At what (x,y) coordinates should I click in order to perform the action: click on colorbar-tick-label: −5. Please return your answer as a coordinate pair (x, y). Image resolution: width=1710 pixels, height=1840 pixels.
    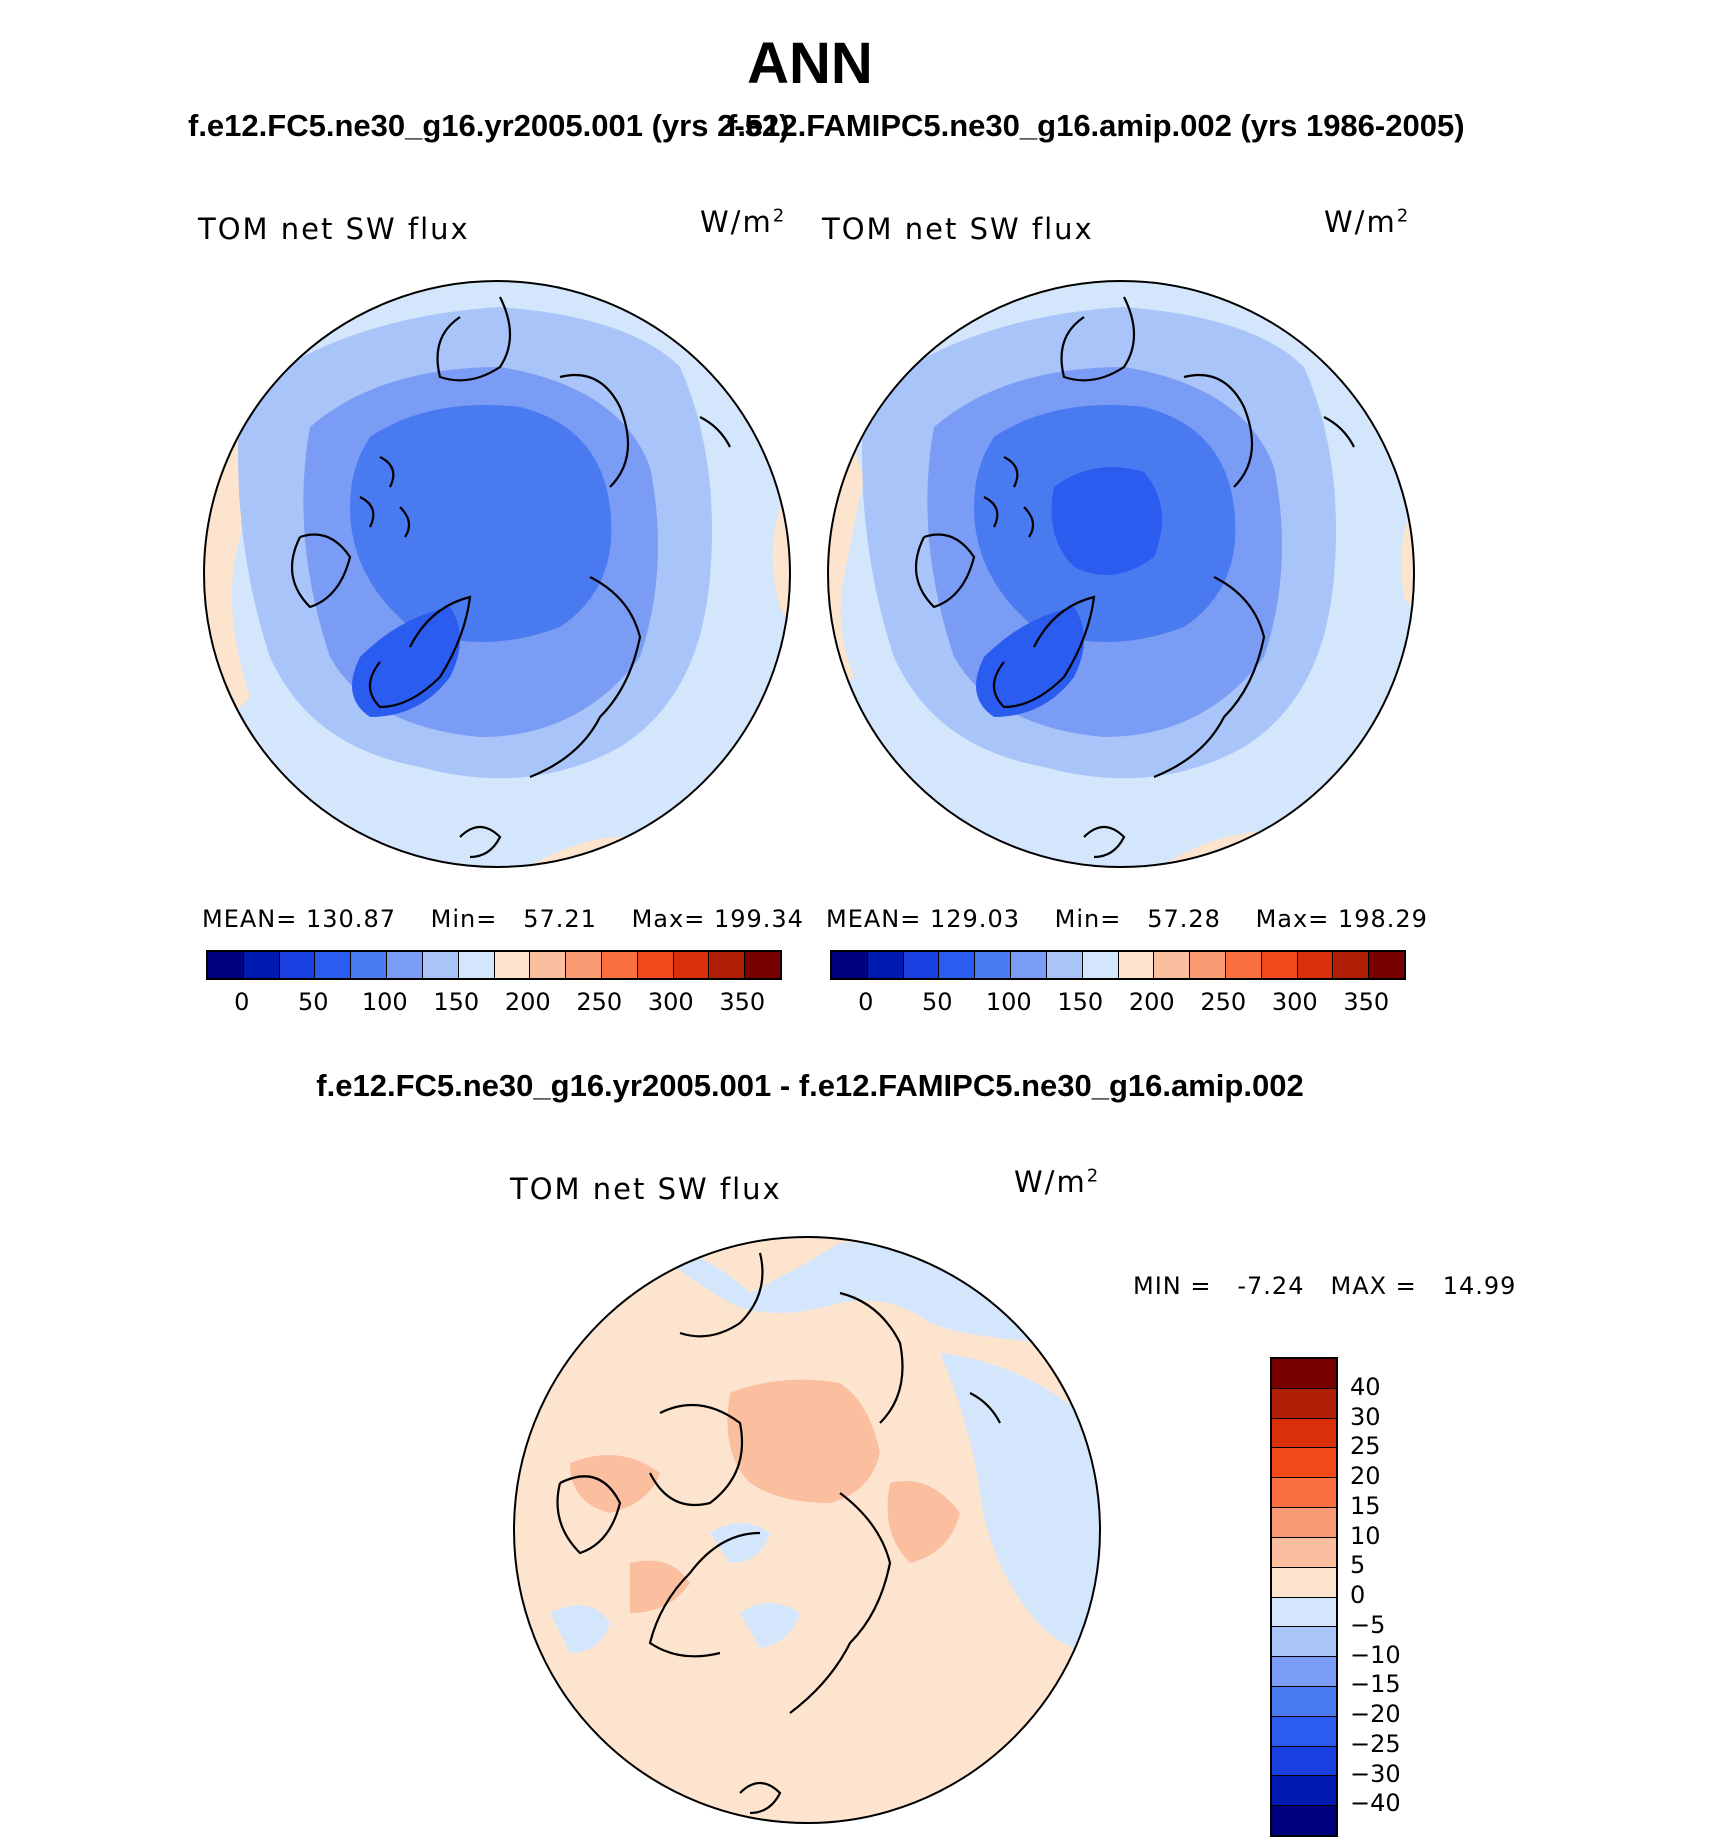
    Looking at the image, I should click on (1368, 1624).